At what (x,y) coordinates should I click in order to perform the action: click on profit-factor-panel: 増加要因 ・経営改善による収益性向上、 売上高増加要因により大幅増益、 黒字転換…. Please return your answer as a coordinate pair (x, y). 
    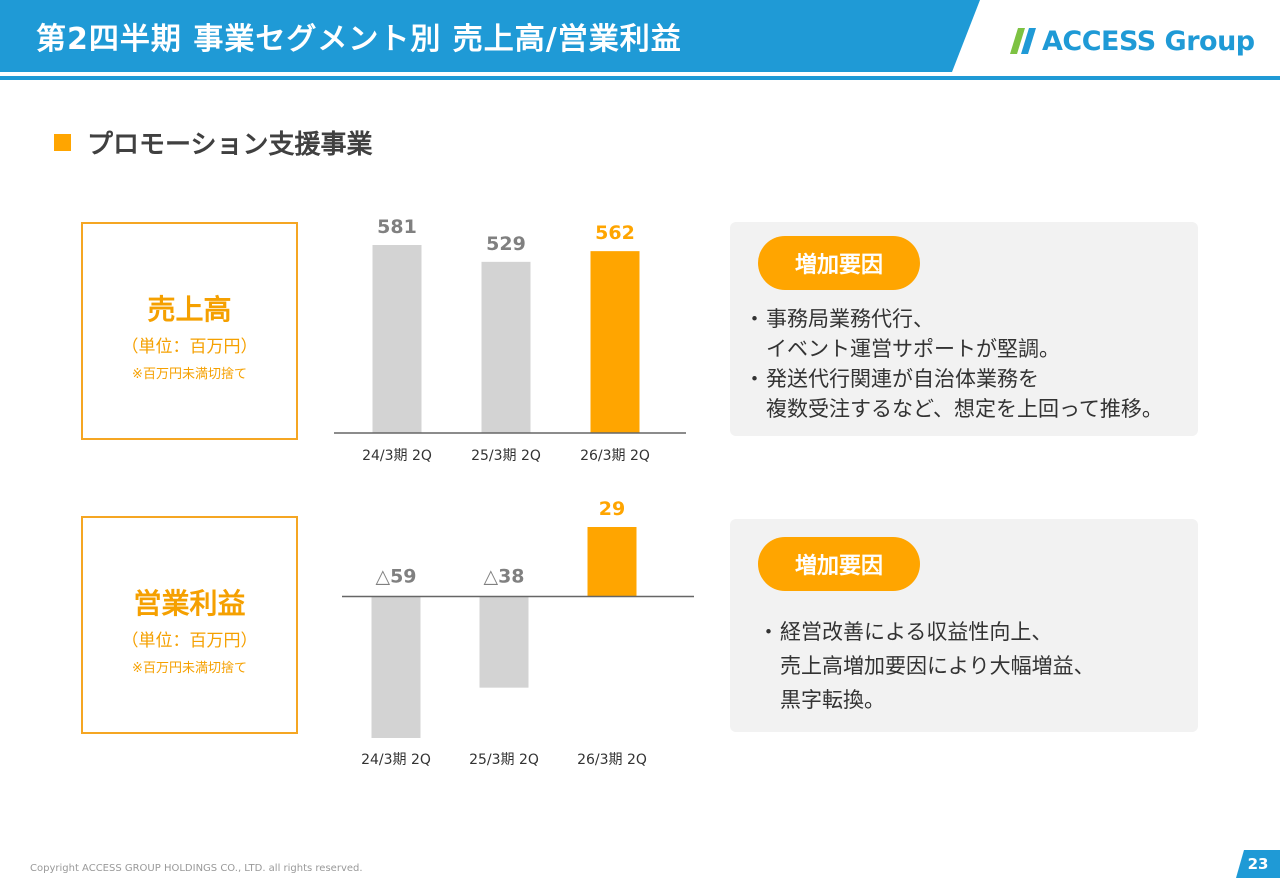
    Looking at the image, I should click on (964, 625).